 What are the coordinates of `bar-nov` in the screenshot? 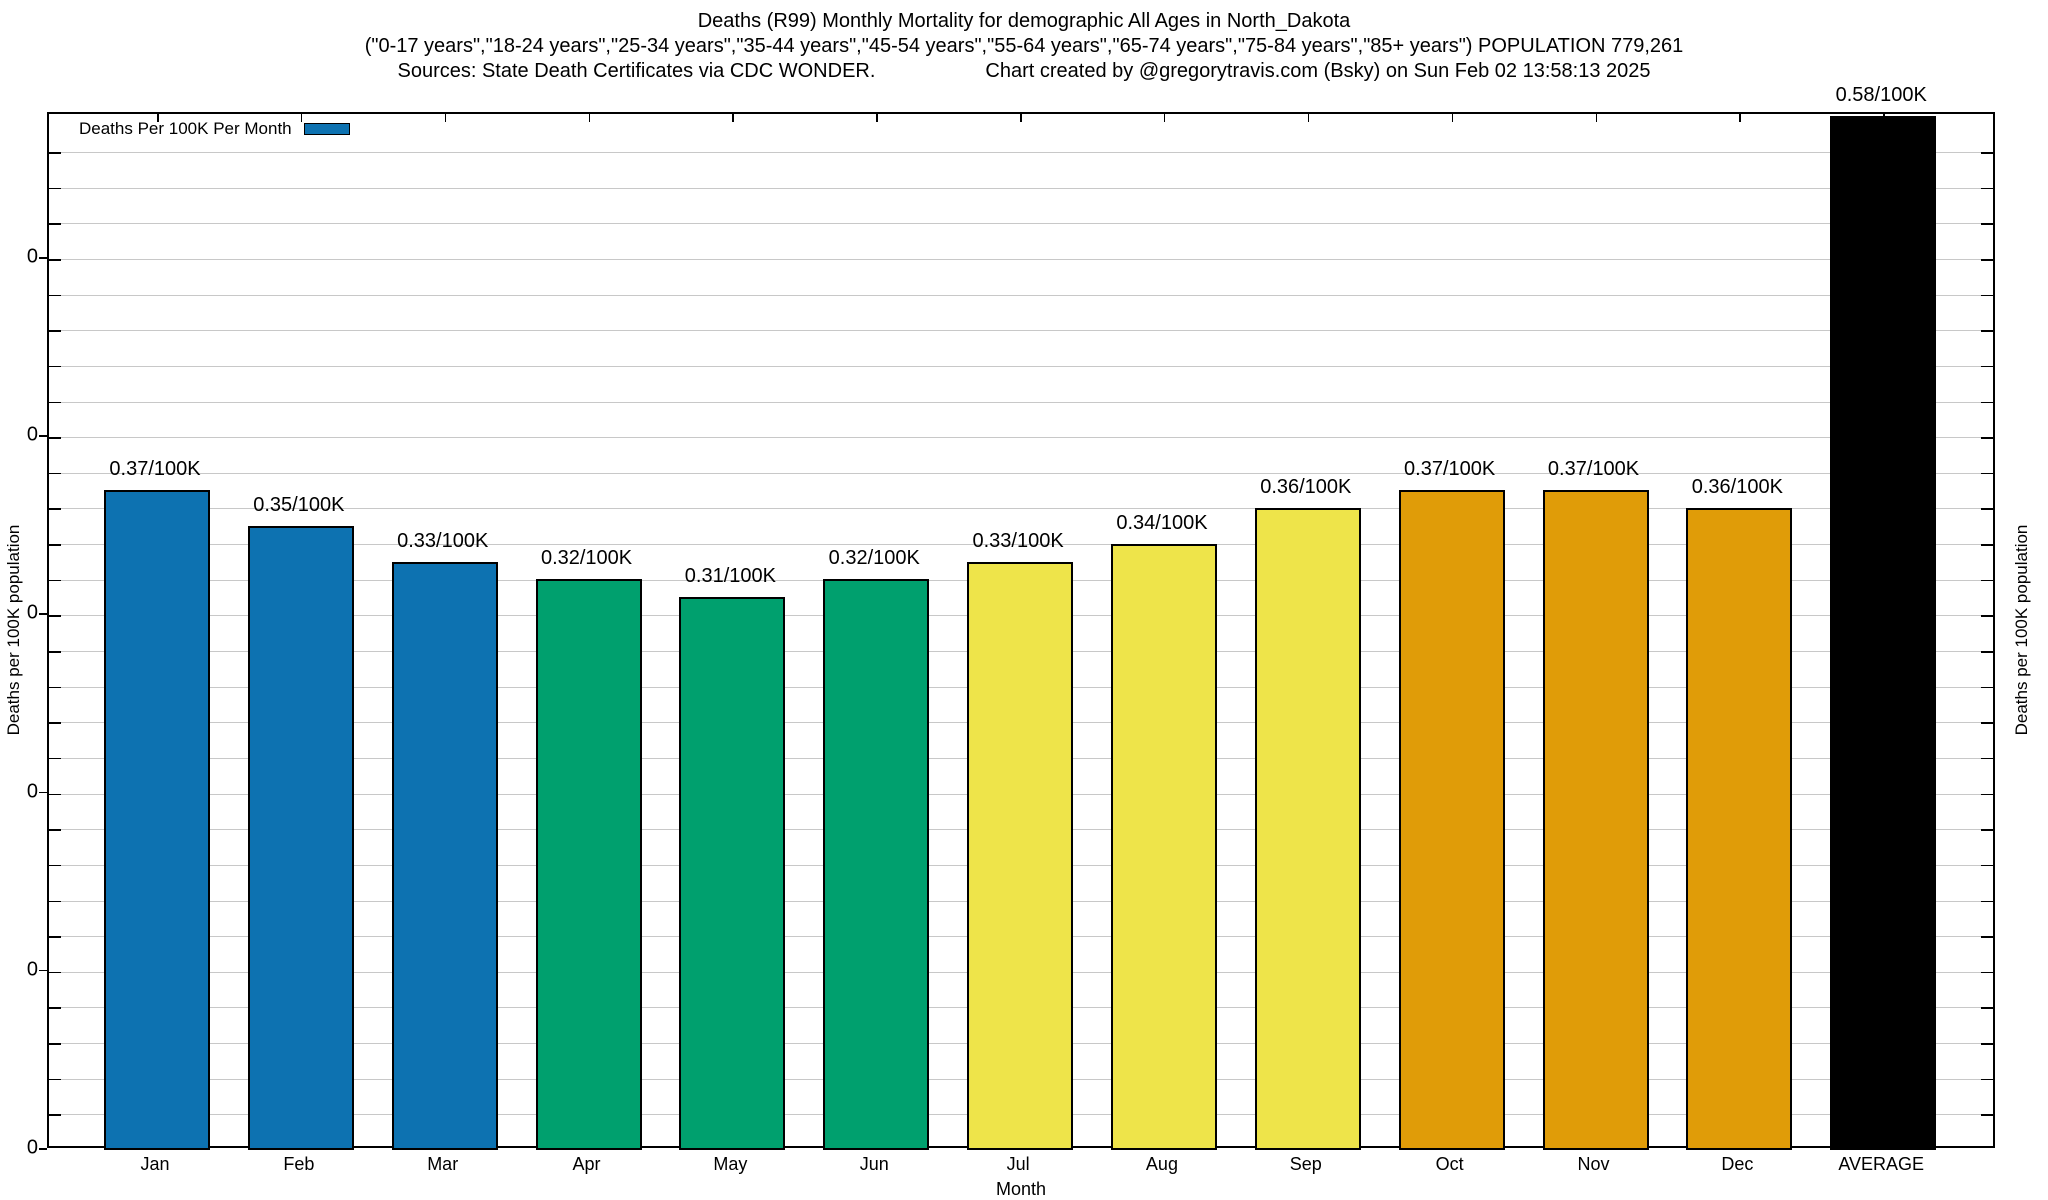 It's located at (1595, 820).